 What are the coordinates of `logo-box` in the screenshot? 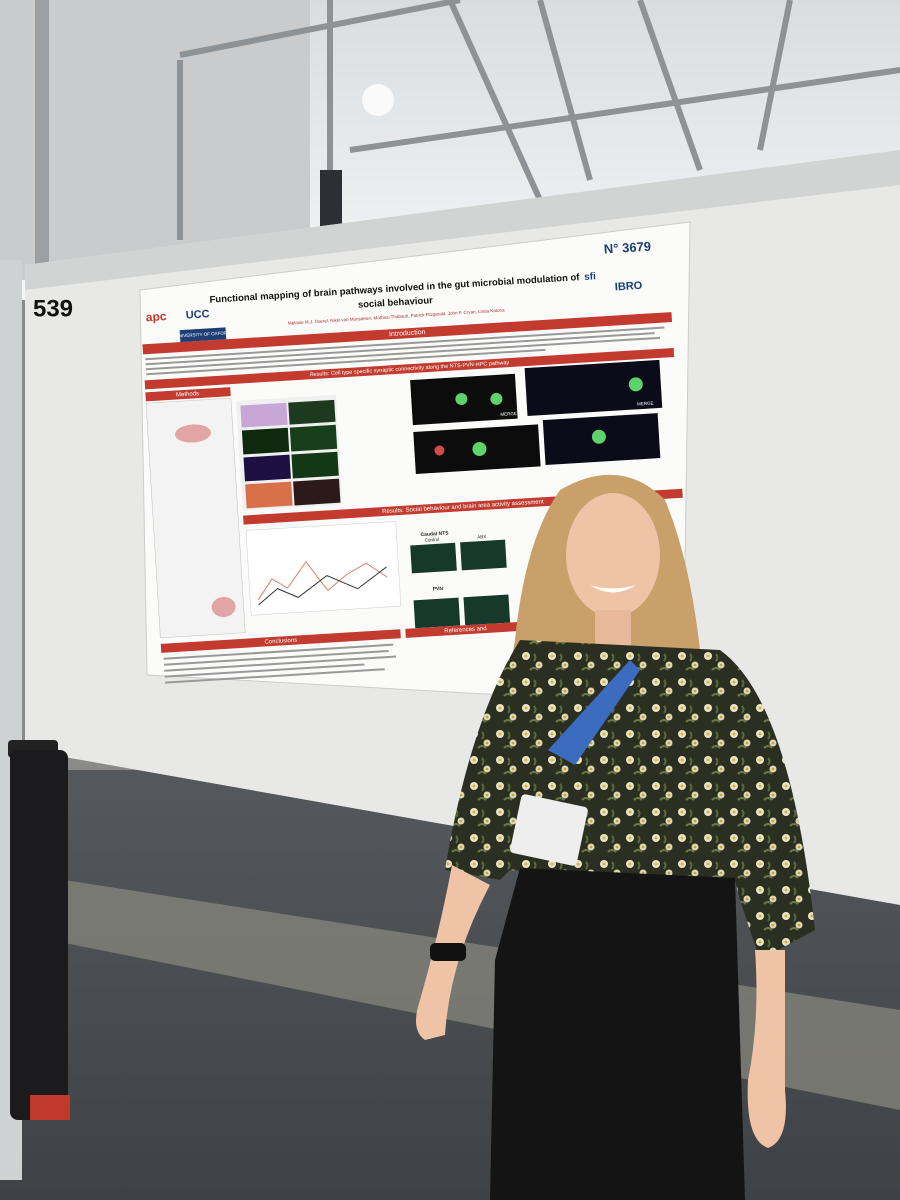 It's located at (203, 335).